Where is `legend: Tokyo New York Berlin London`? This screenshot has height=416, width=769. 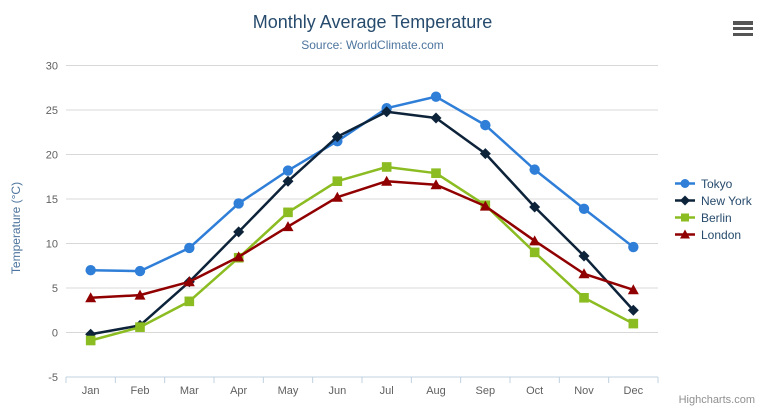 legend: Tokyo New York Berlin London is located at coordinates (713, 209).